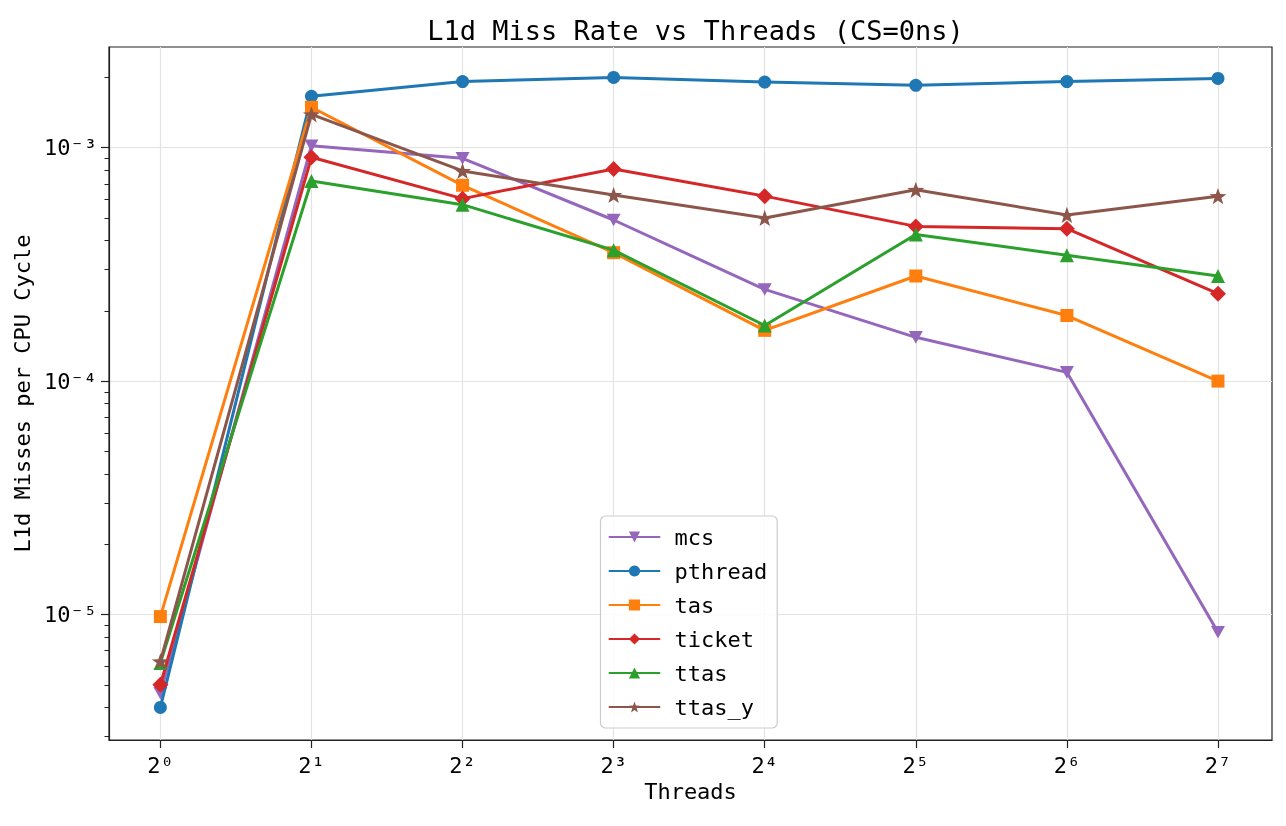  I want to click on x-tick-label: 2², so click(462, 765).